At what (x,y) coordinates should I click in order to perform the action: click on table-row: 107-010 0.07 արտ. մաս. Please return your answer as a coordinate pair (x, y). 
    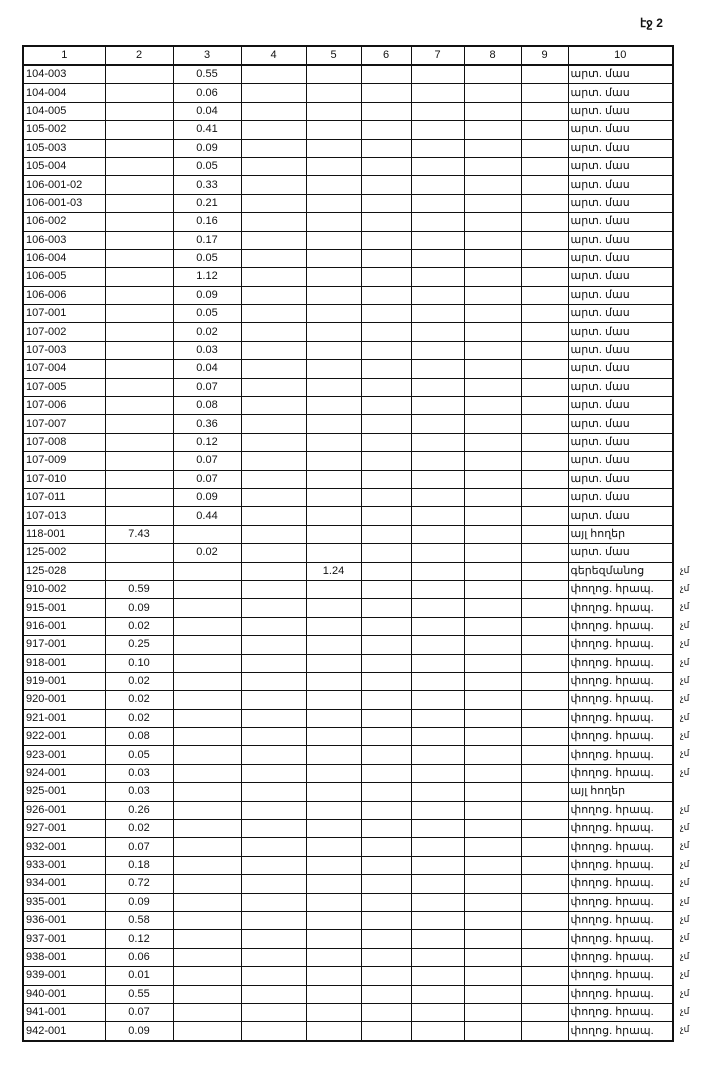
    Looking at the image, I should click on (348, 479).